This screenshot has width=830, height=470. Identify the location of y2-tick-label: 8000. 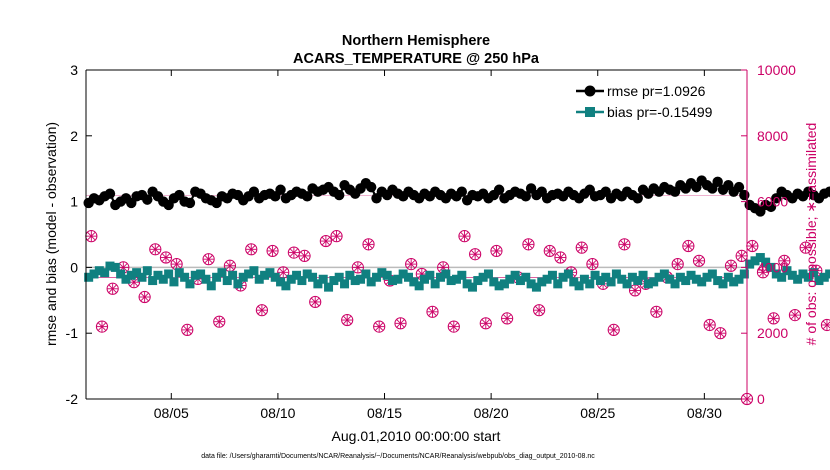
(772, 136).